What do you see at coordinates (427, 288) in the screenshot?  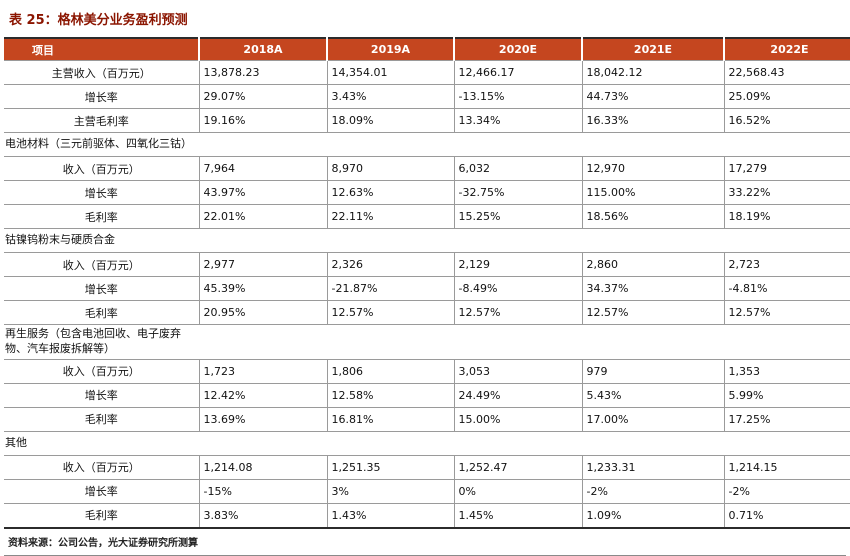 I see `table-row: 增长率 45.39% -21.87% -8.49% 34.37% -4.81%` at bounding box center [427, 288].